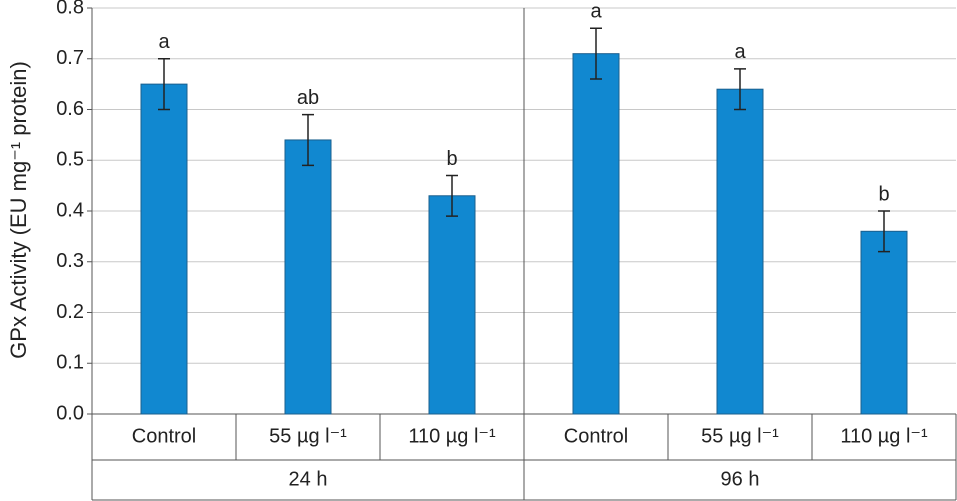 Image resolution: width=957 pixels, height=501 pixels. Describe the element at coordinates (18, 210) in the screenshot. I see `y-axis-label: GPx Activity (EU mg⁻¹ protein)` at that location.